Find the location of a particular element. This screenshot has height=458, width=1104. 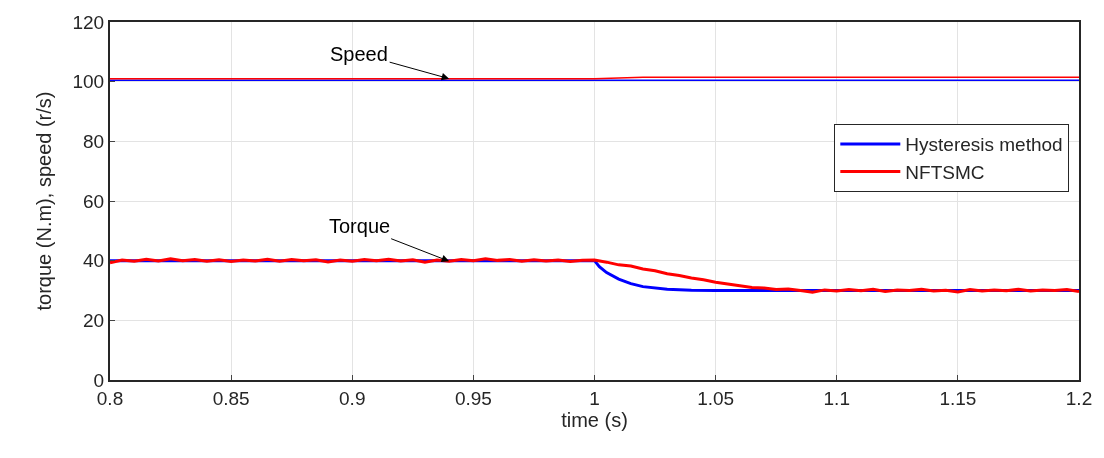

y-tick-label: 60 is located at coordinates (94, 201).